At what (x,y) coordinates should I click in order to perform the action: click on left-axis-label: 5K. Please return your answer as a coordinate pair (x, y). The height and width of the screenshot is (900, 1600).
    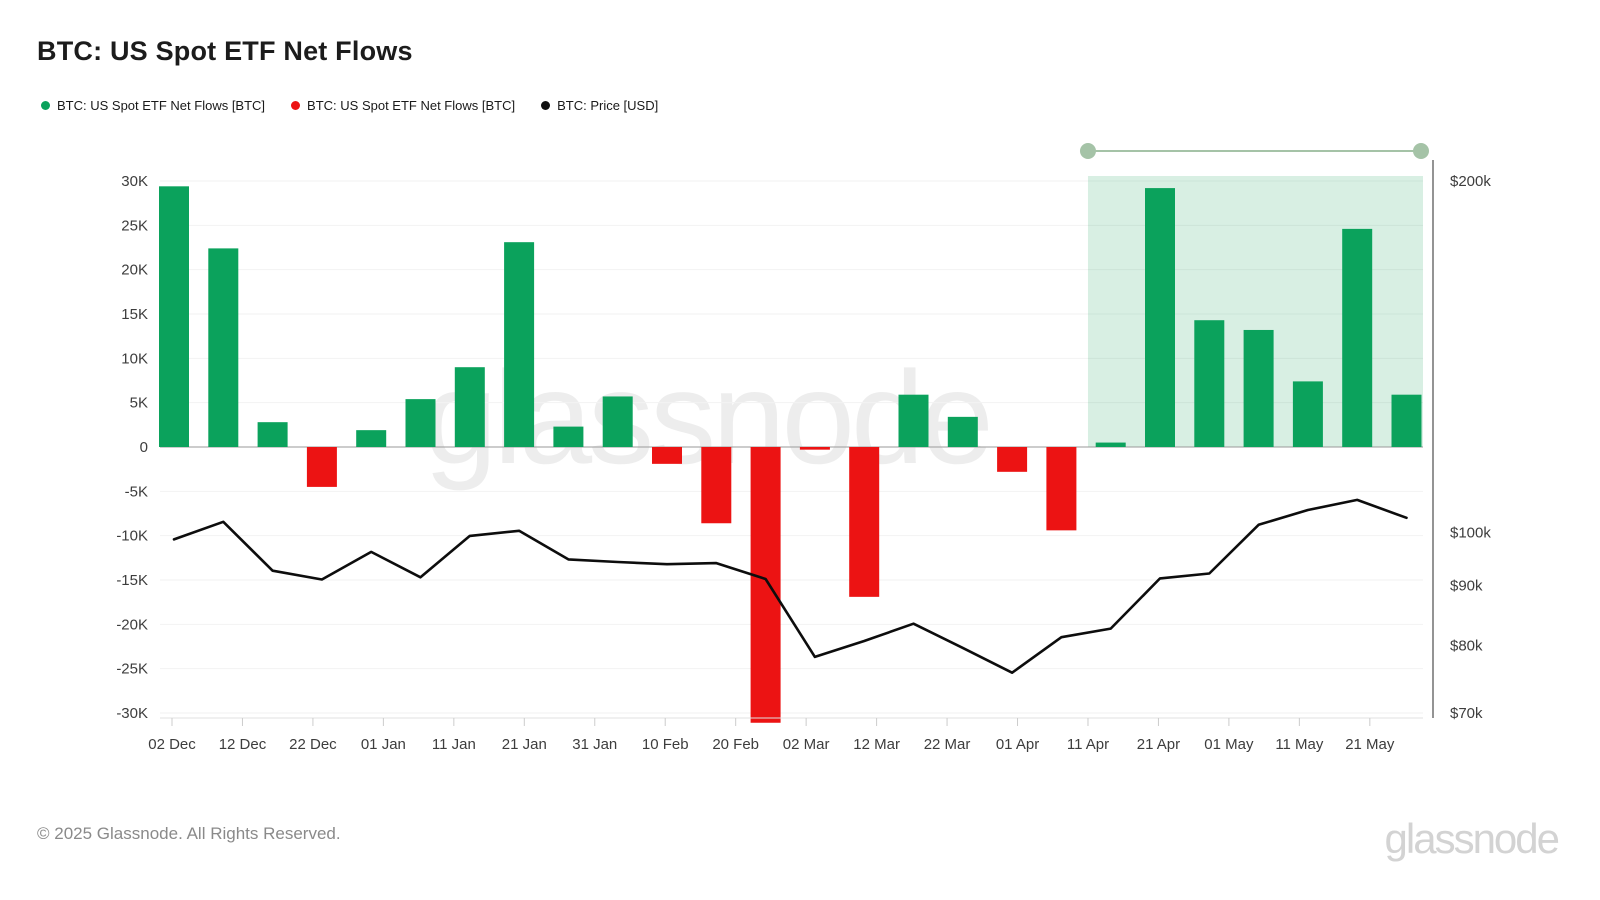
    Looking at the image, I should click on (139, 403).